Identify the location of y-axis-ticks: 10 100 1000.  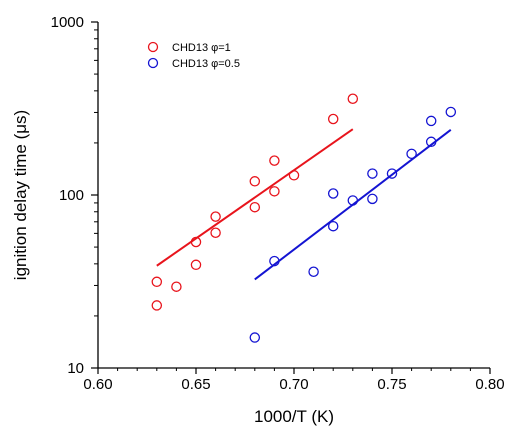
(74, 195).